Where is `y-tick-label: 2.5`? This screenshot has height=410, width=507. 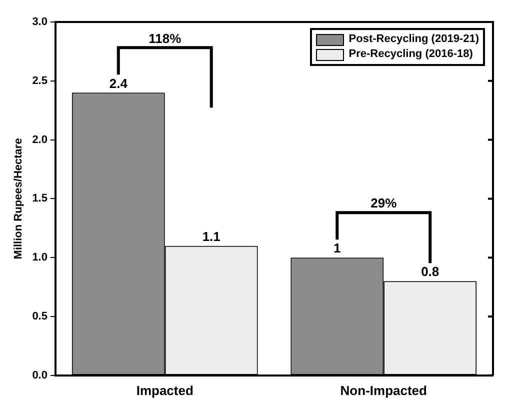
y-tick-label: 2.5 is located at coordinates (40, 80).